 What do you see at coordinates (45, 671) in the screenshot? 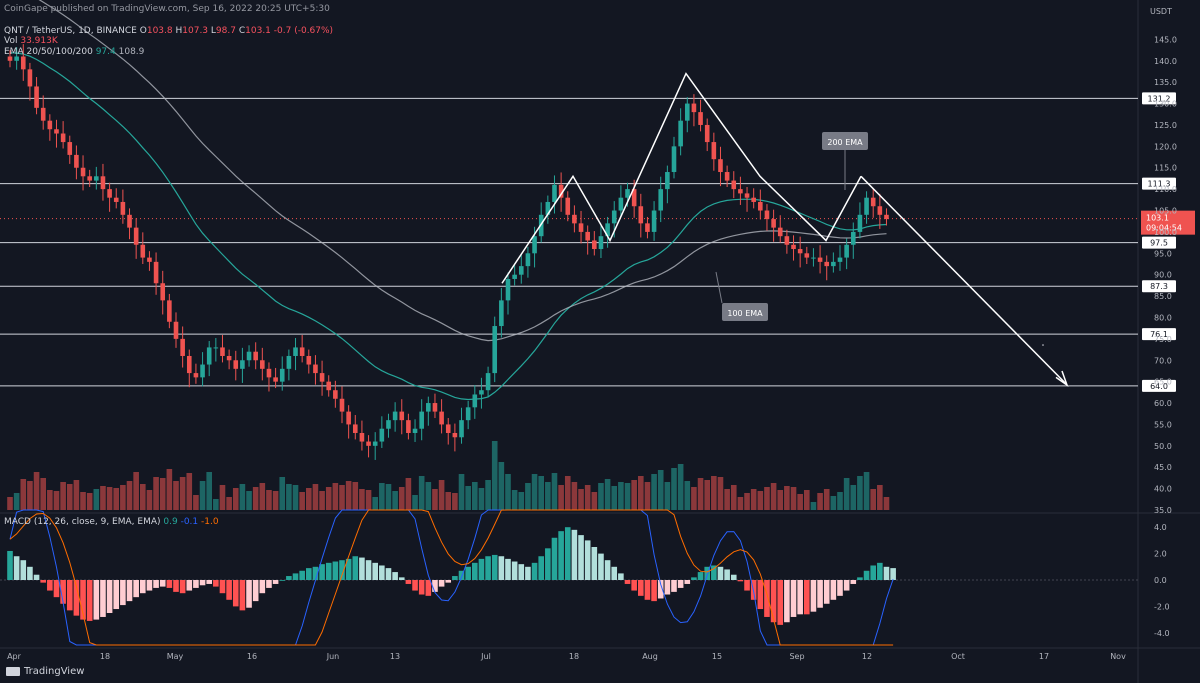
I see `tradingview-brand: TradingView` at bounding box center [45, 671].